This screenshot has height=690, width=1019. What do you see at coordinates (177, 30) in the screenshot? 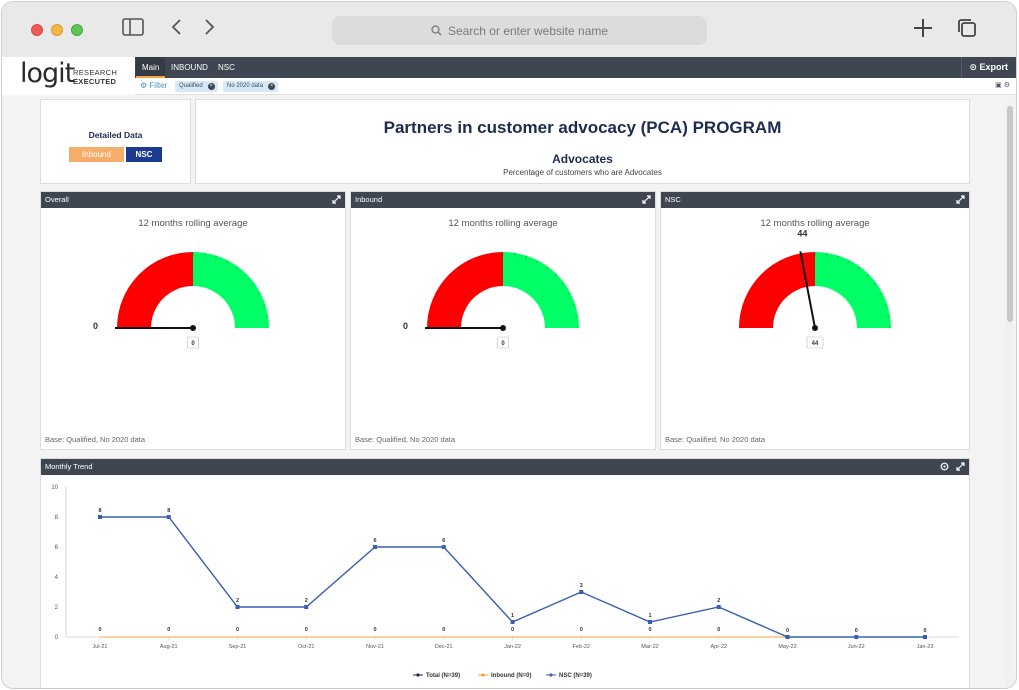
I see `back-icon` at bounding box center [177, 30].